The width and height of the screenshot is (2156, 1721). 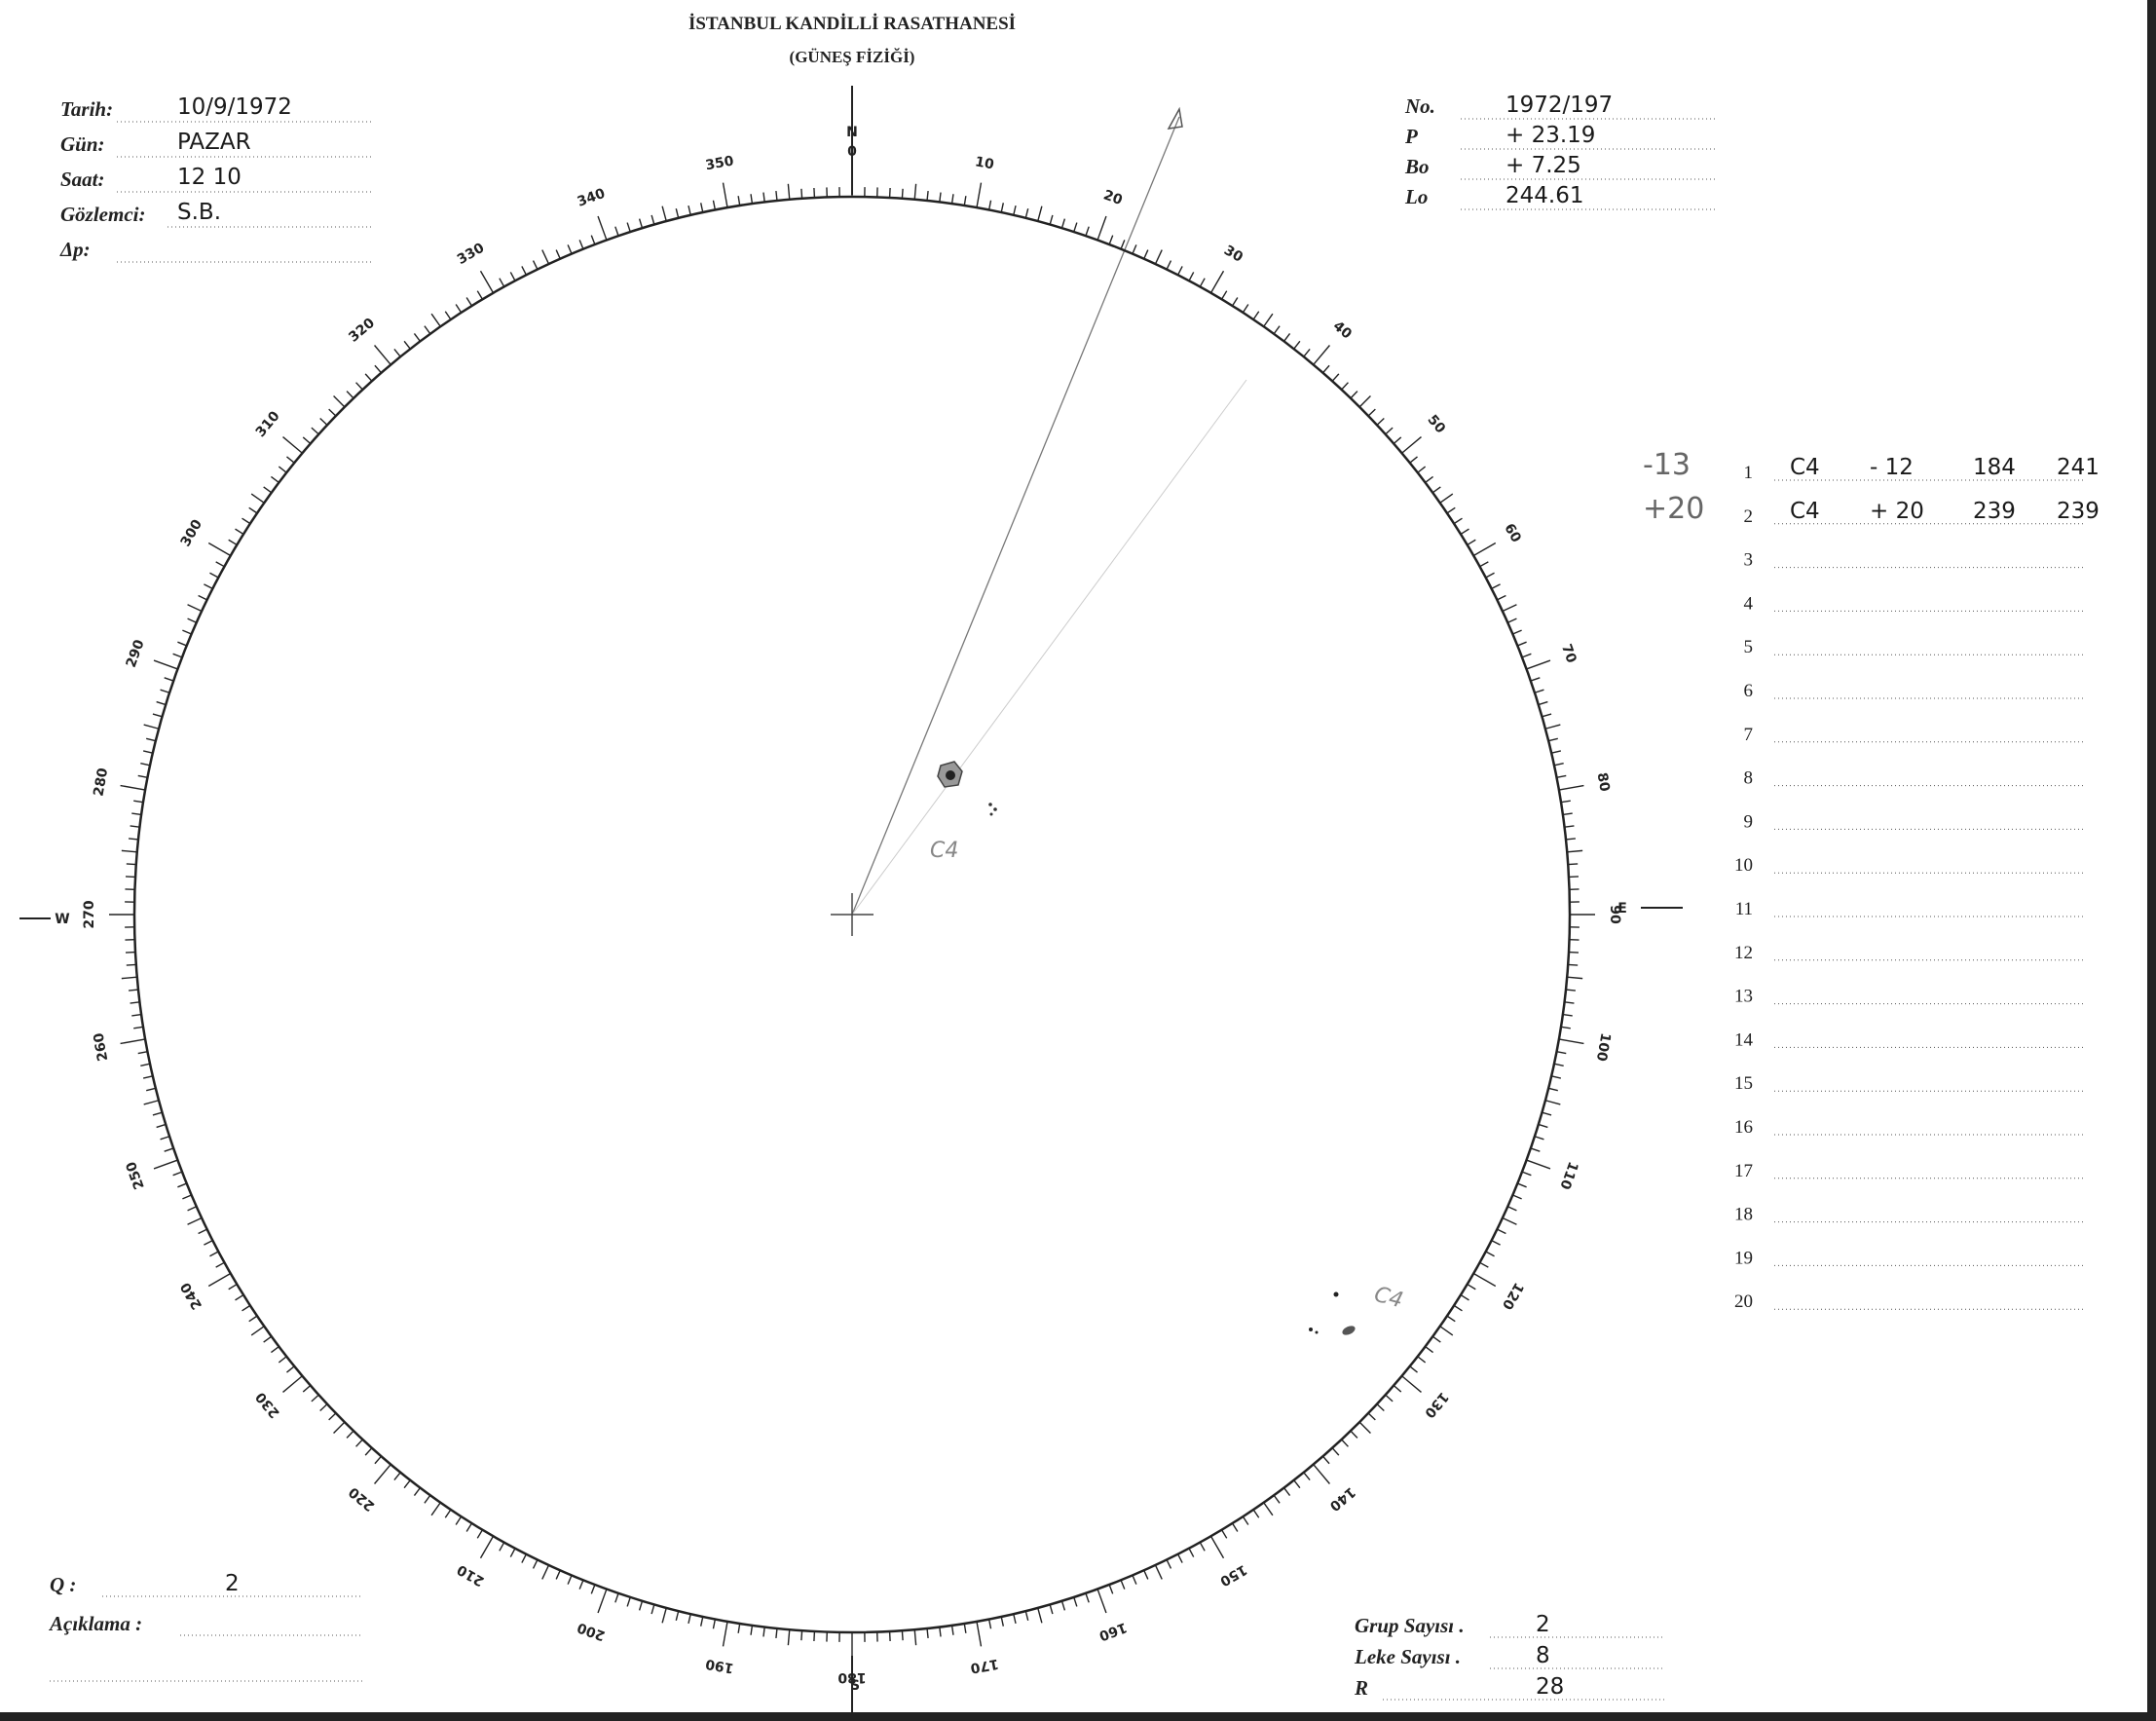 I want to click on dial-label: 20, so click(x=1113, y=197).